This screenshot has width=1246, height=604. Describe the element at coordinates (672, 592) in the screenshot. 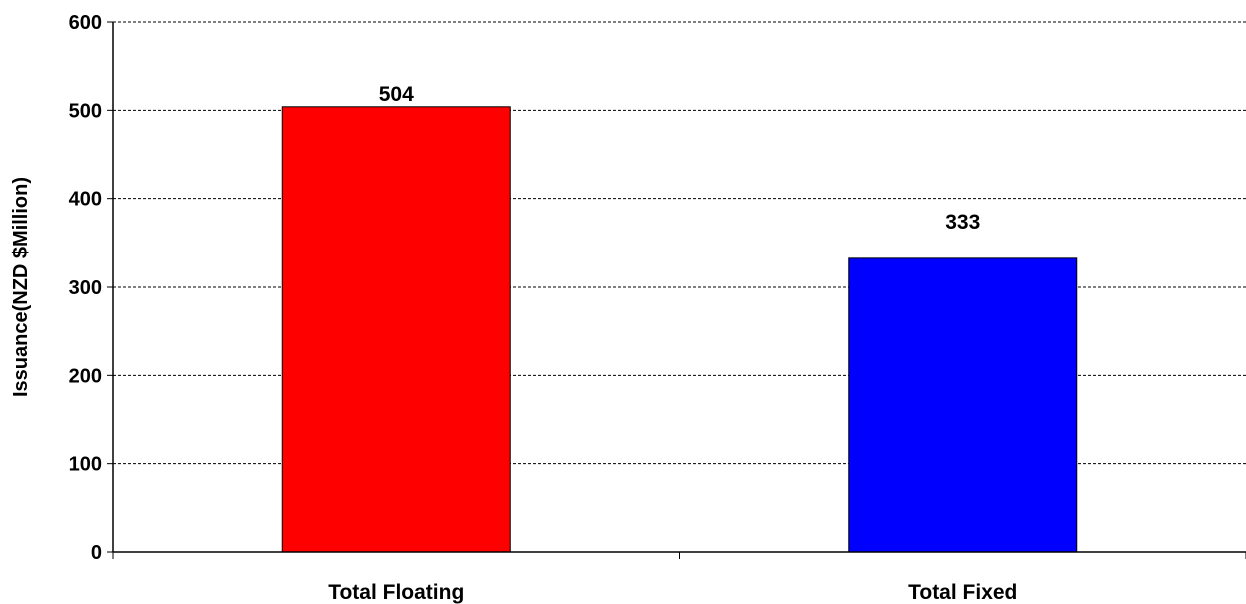

I see `x-category-labels: Total Floating Total Fixed` at that location.